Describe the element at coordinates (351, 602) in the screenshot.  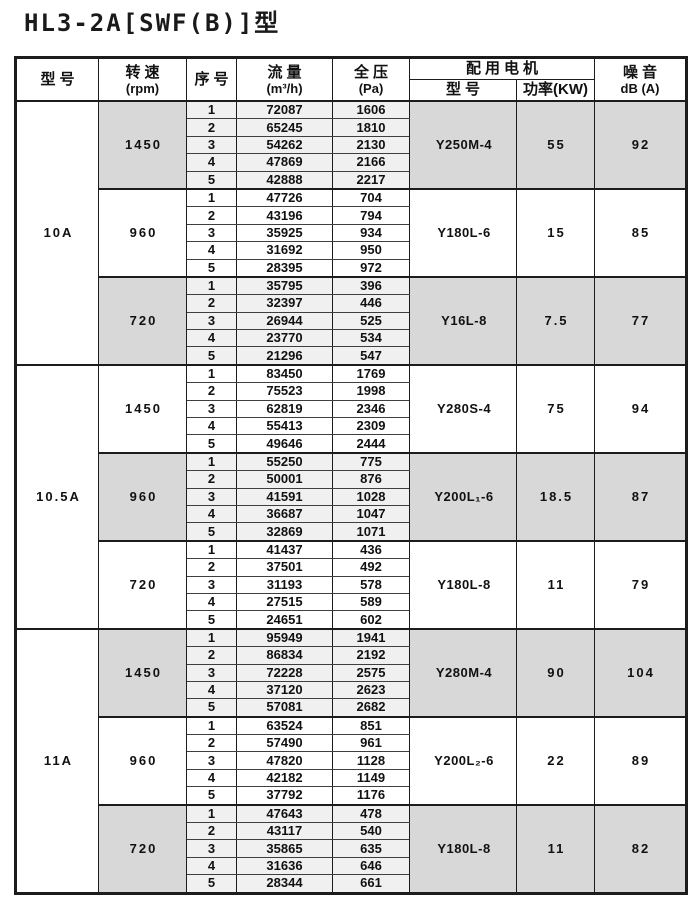
I see `table-row: 4 27515 589` at that location.